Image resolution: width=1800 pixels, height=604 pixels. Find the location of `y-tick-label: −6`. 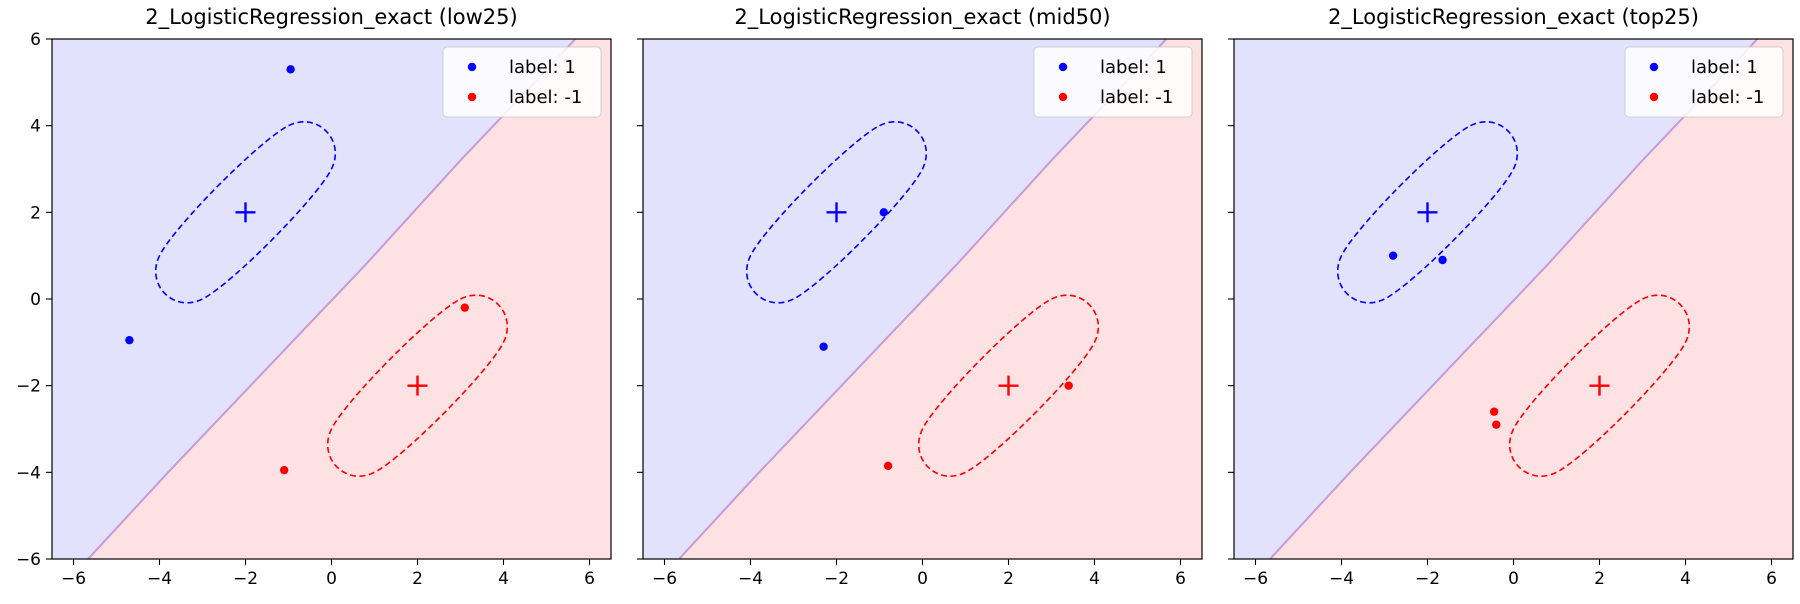

y-tick-label: −6 is located at coordinates (28, 560).